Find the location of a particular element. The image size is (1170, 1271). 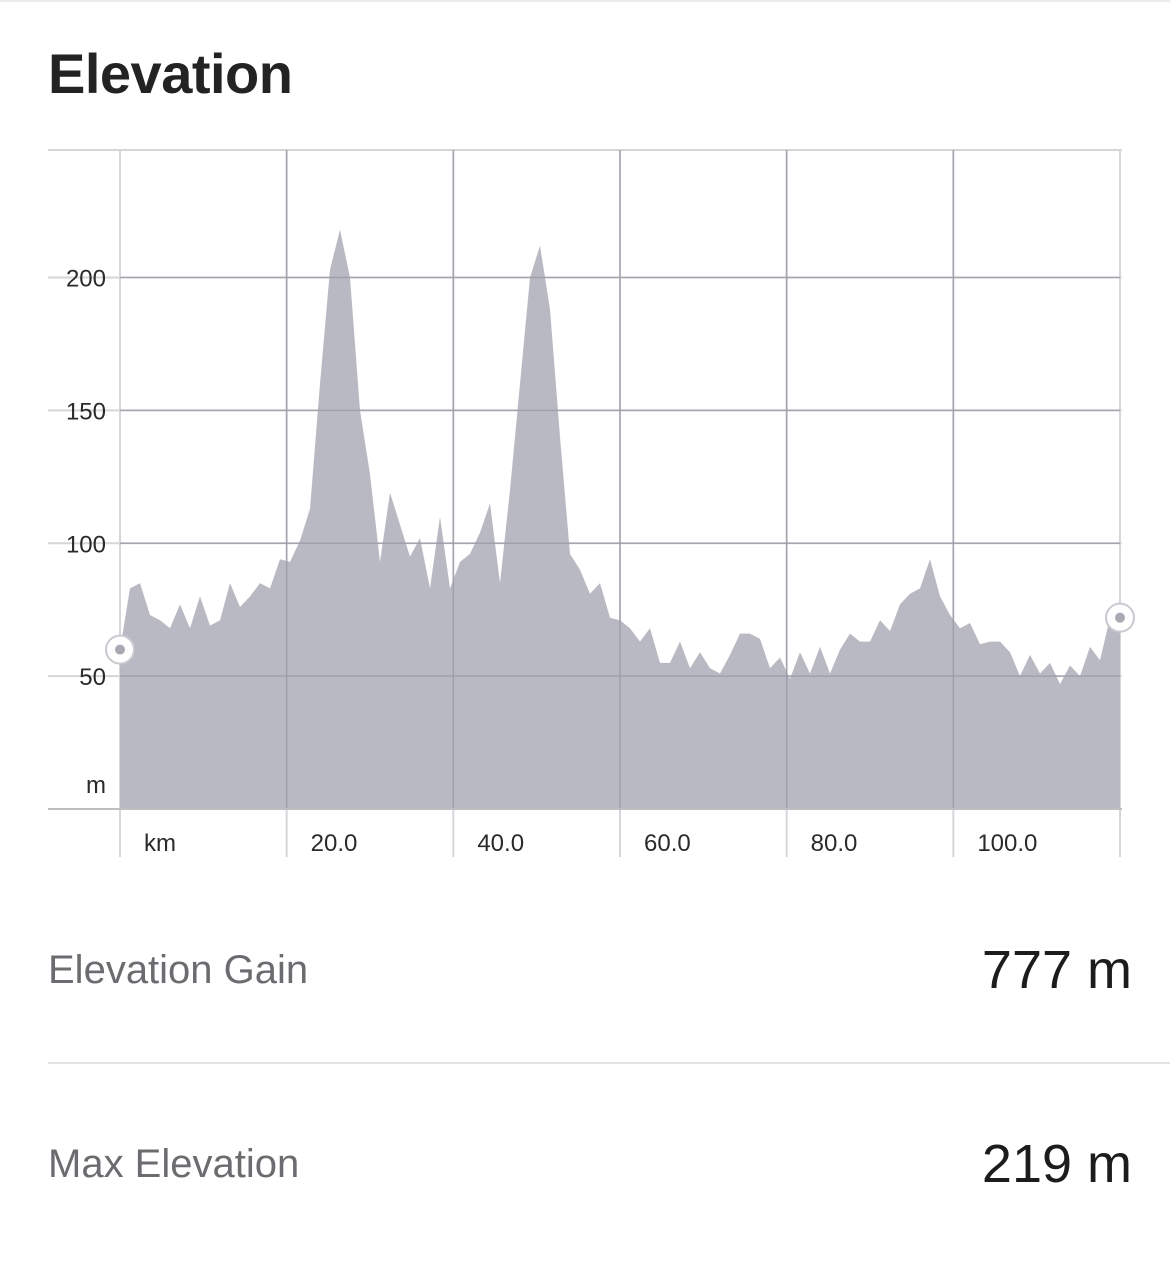

x-tick-label: 80.0 is located at coordinates (834, 843).